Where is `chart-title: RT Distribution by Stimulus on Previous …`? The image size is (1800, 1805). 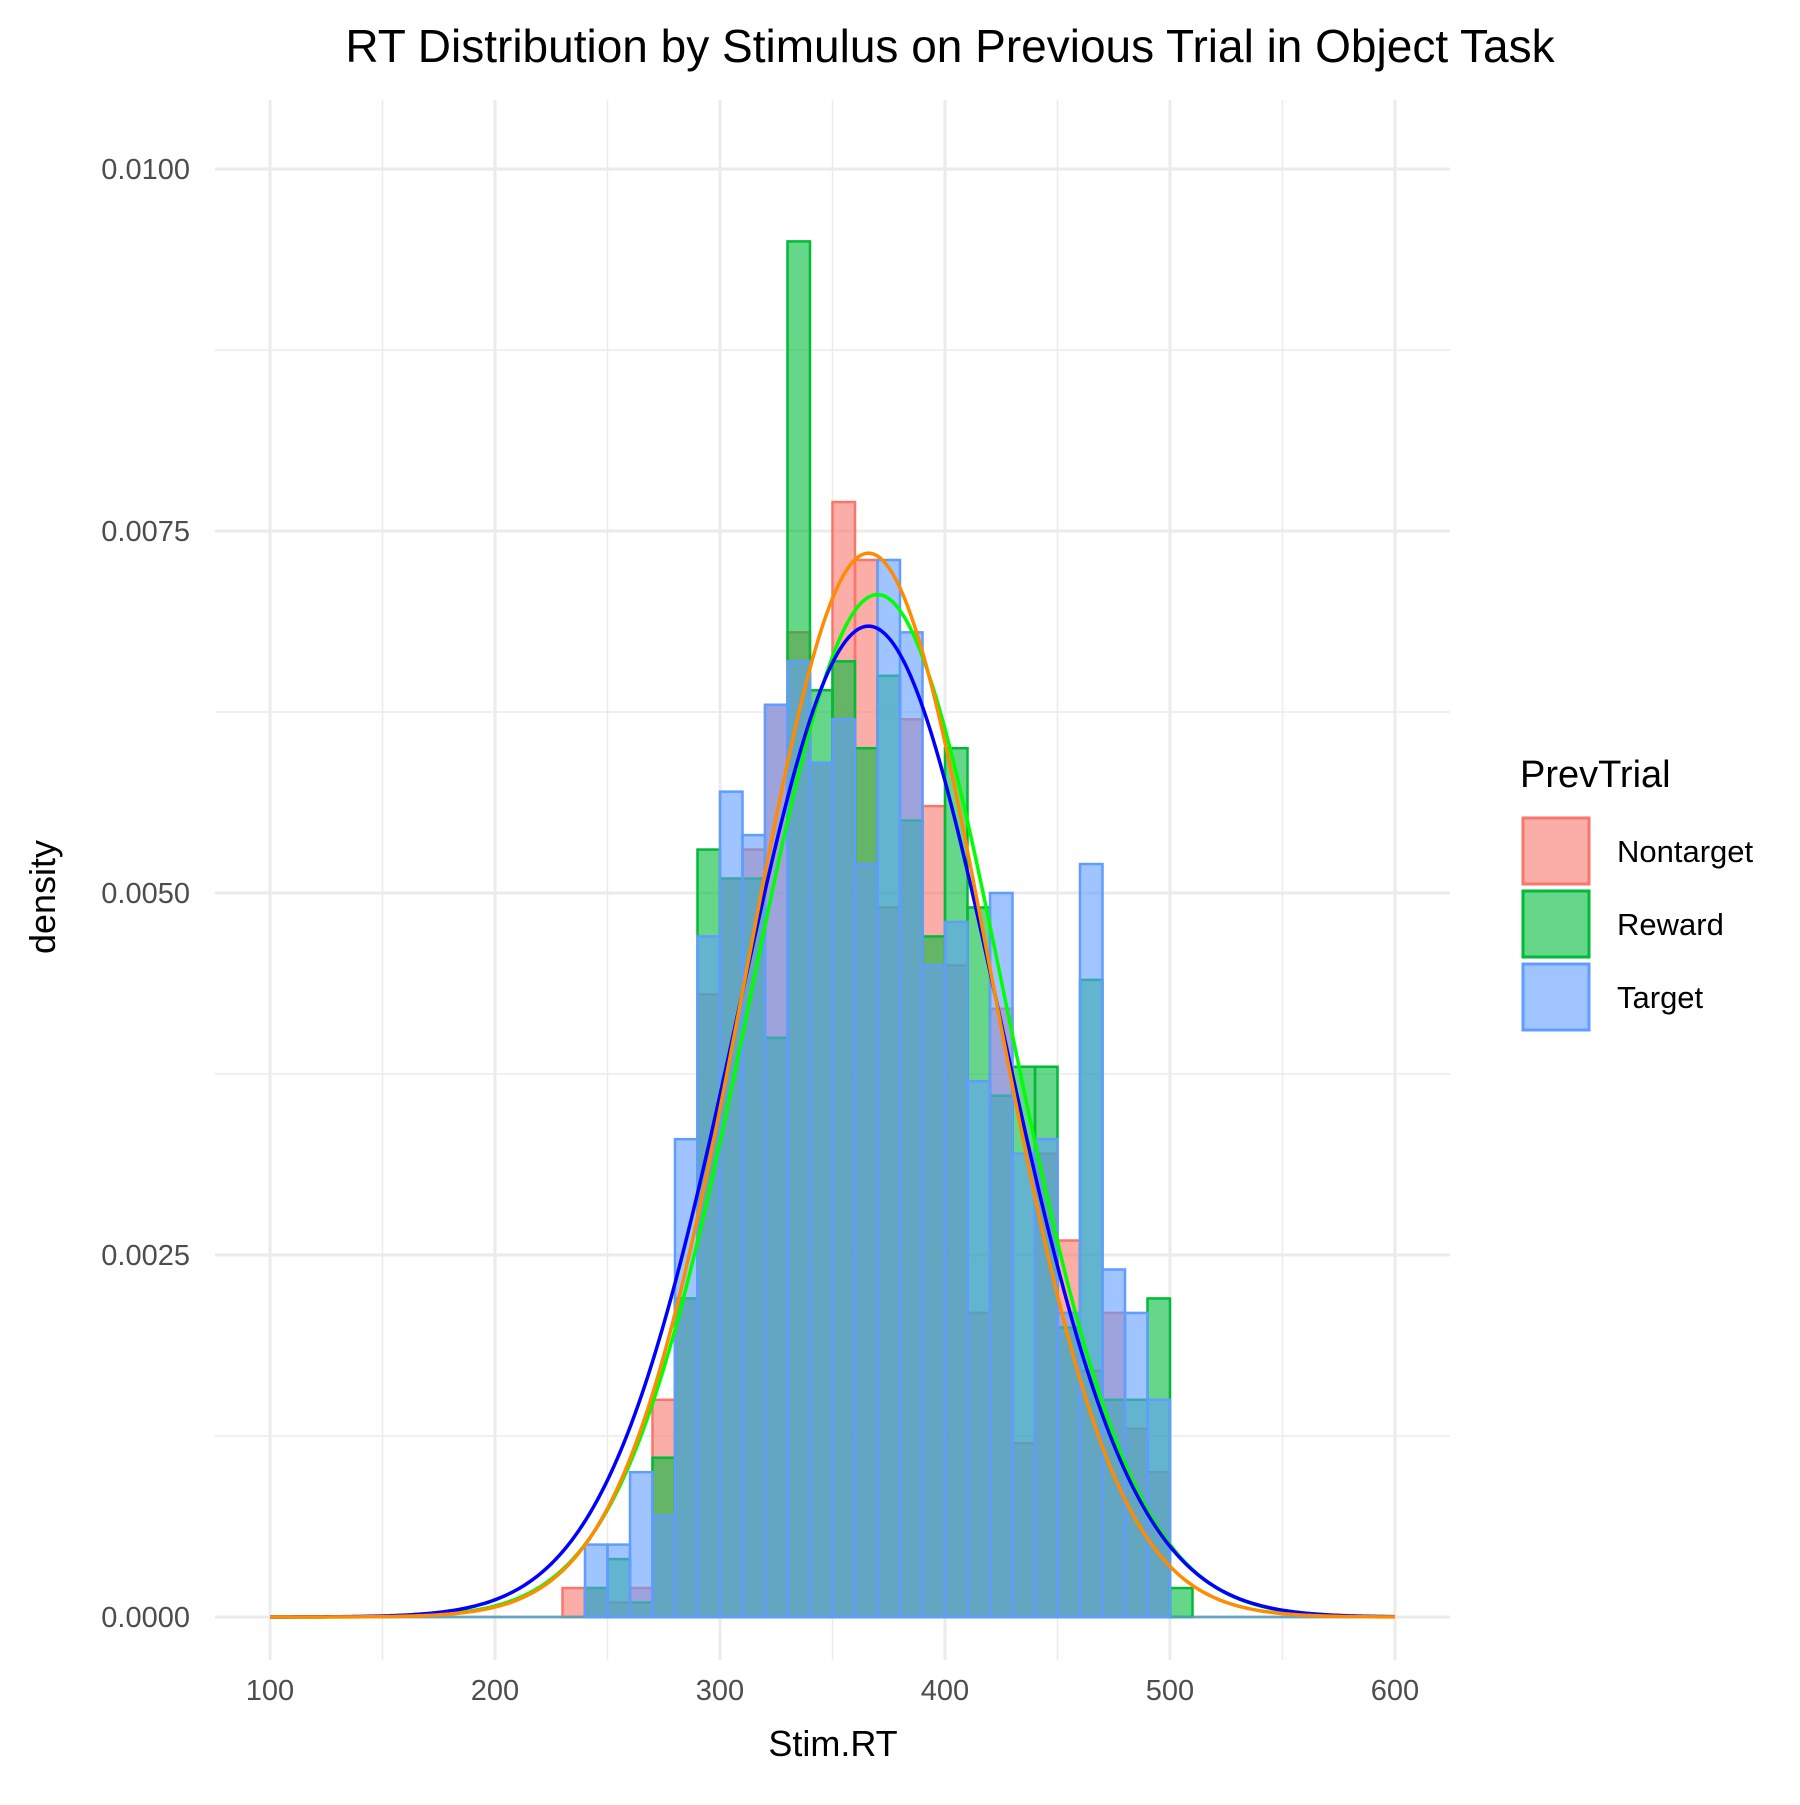 chart-title: RT Distribution by Stimulus on Previous … is located at coordinates (950, 46).